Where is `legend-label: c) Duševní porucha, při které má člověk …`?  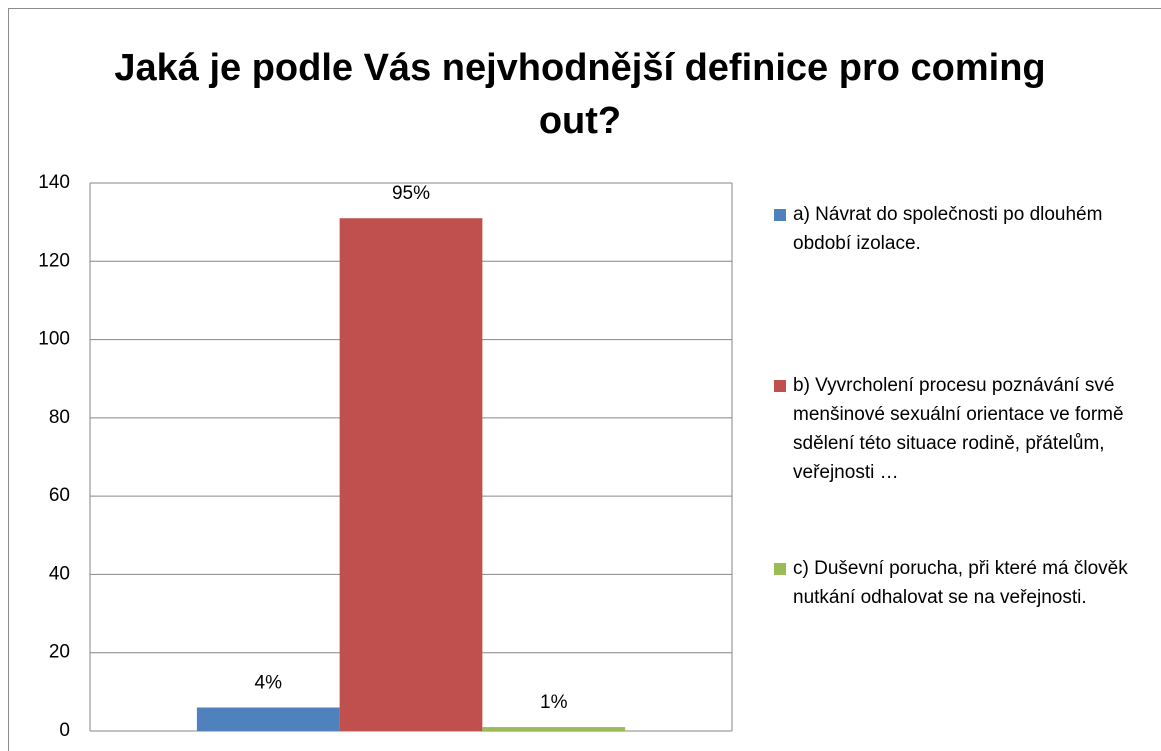 legend-label: c) Duševní porucha, při které má člověk … is located at coordinates (960, 583).